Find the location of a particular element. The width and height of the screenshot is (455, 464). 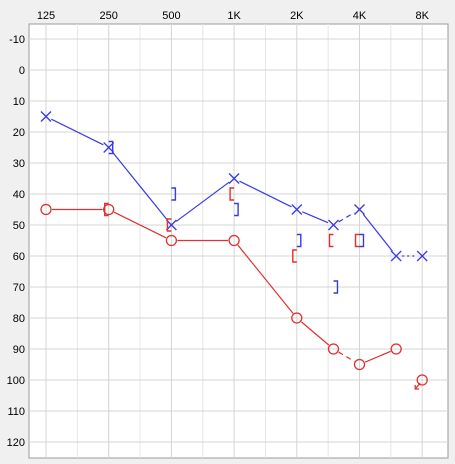

x-tick-label: 250 is located at coordinates (109, 16).